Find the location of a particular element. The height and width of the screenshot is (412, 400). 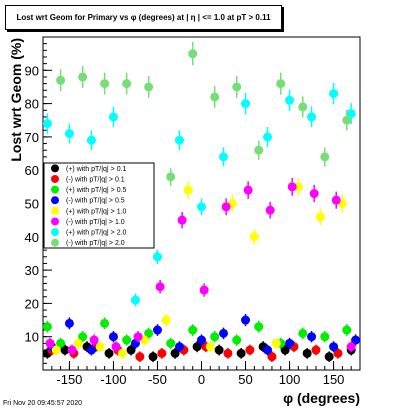

x-tick-label: 50 is located at coordinates (245, 379).